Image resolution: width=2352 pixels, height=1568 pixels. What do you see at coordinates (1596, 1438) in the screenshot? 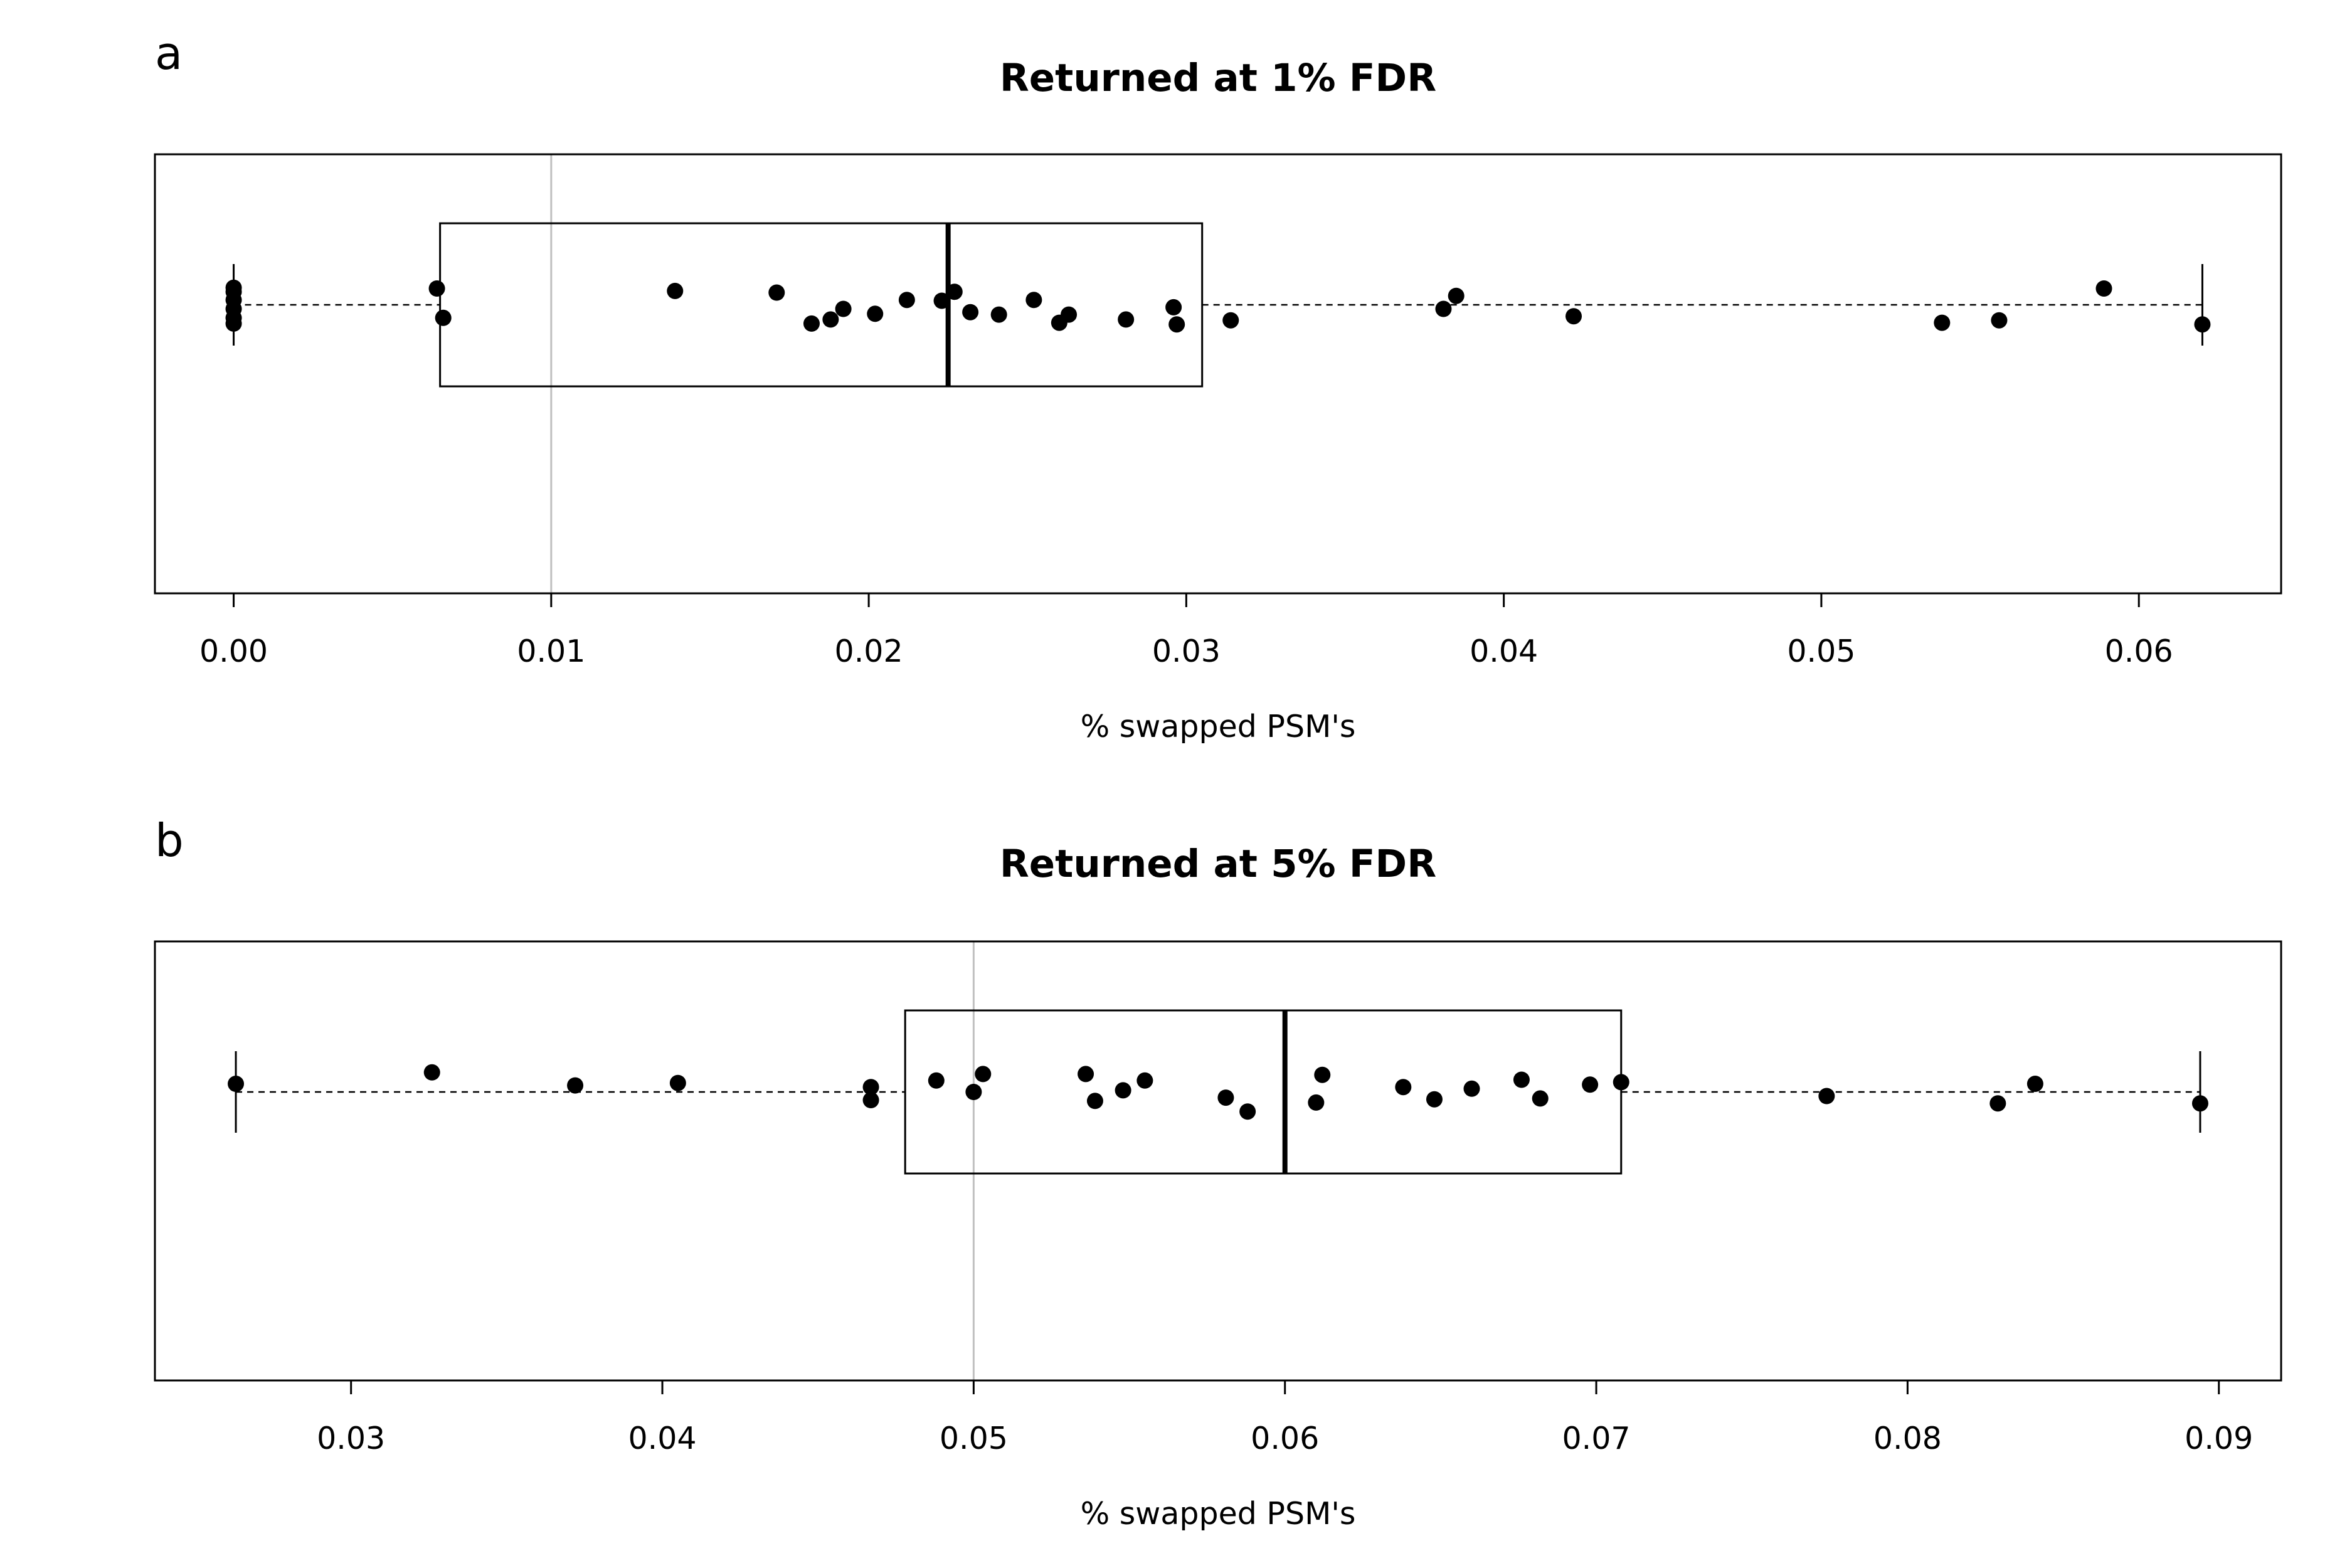
I see `x-tick-label: 0.07` at bounding box center [1596, 1438].